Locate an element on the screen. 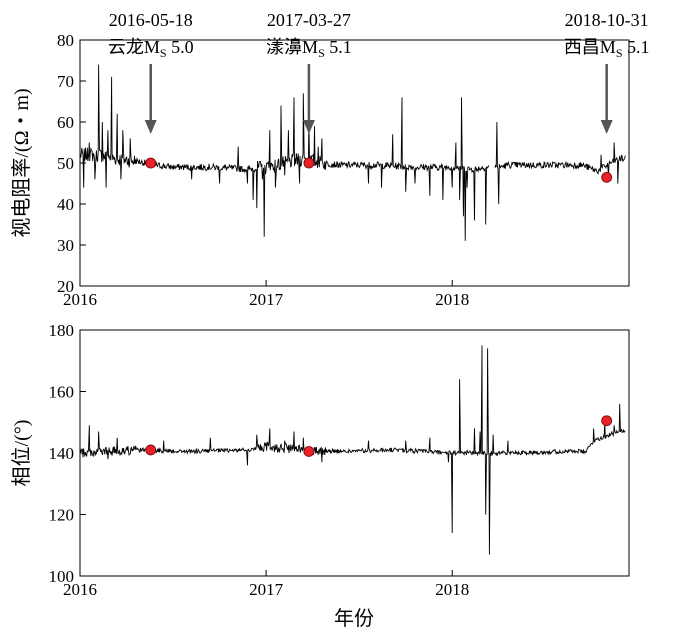 The image size is (700, 638). resistivity-x-tick-label: 2016 is located at coordinates (80, 299).